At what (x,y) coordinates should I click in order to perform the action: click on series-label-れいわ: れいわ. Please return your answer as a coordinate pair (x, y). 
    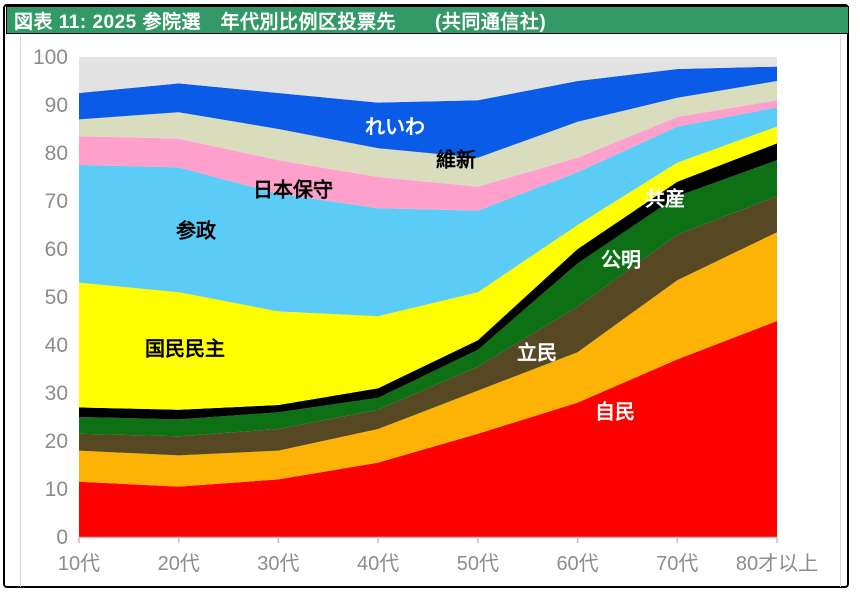
    Looking at the image, I should click on (395, 127).